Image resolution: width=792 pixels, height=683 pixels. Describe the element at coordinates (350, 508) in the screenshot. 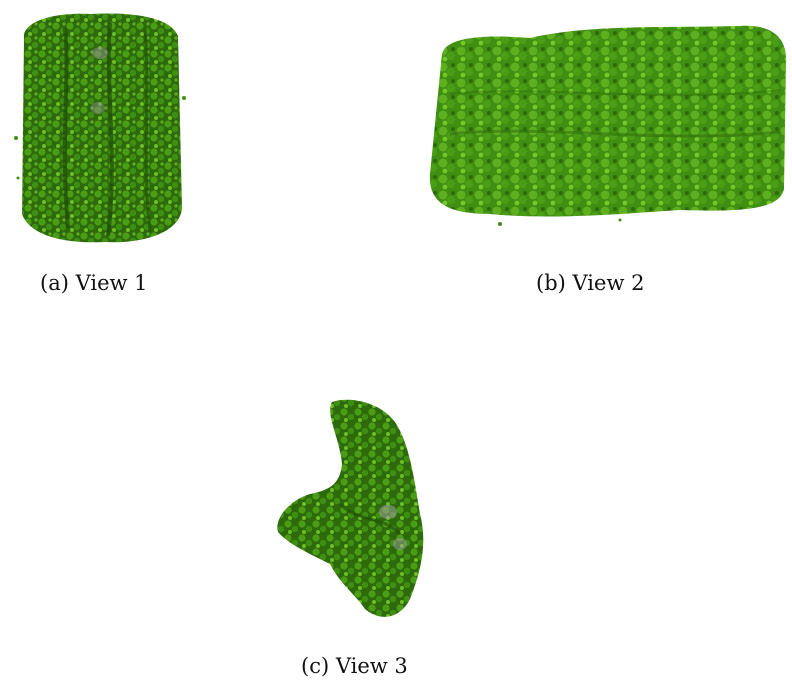

I see `density-map-view-3-image` at that location.